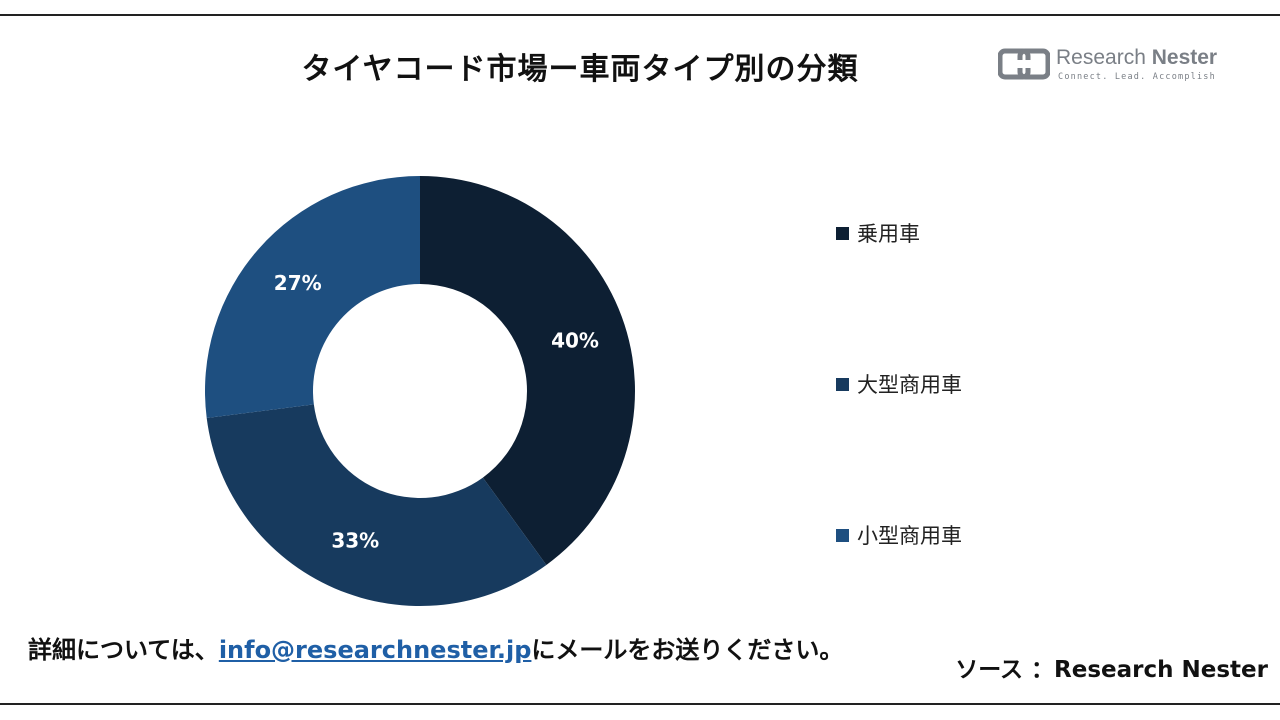 This screenshot has width=1280, height=720. What do you see at coordinates (1184, 57) in the screenshot?
I see `logo-name-part2: Nester` at bounding box center [1184, 57].